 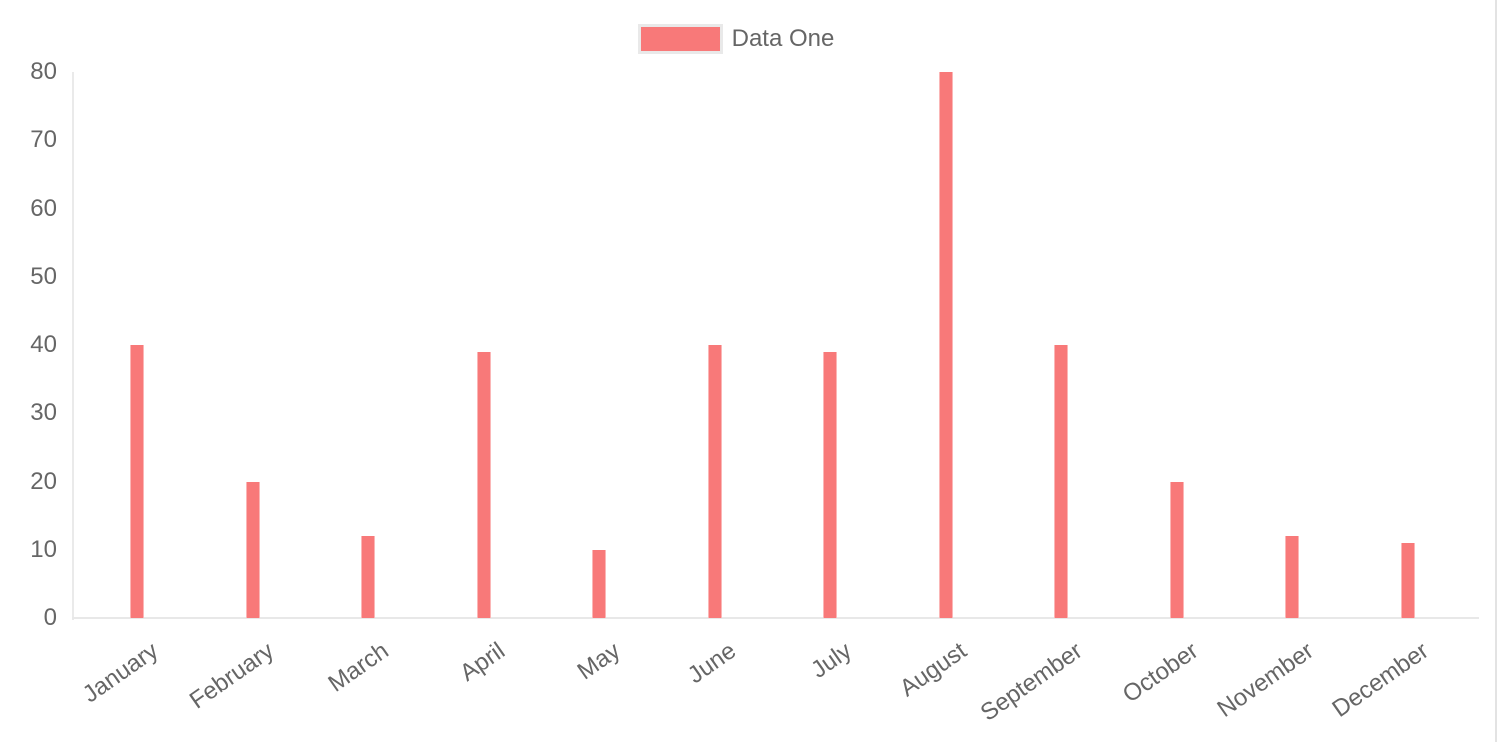 I want to click on x-tick-label-october: October, so click(x=1160, y=673).